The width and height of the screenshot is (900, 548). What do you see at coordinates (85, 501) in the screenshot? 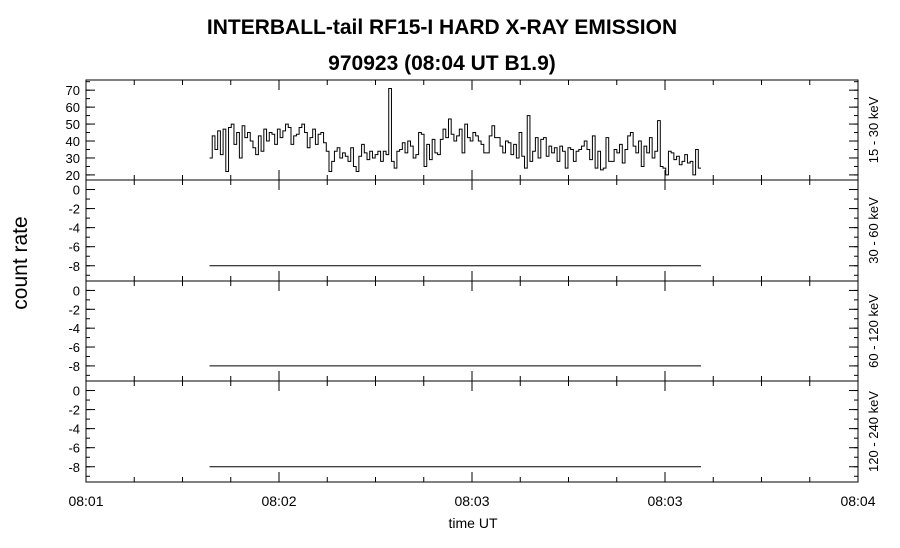
I see `x-tick-label: 08:01` at bounding box center [85, 501].